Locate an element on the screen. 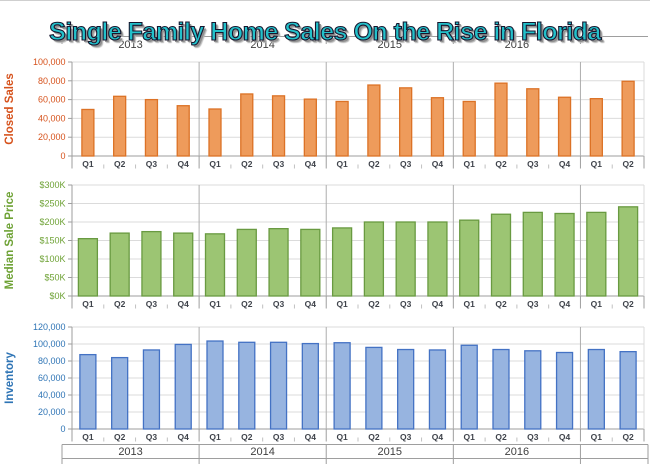 The width and height of the screenshot is (650, 464). y-tick-label: 20,000 is located at coordinates (52, 412).